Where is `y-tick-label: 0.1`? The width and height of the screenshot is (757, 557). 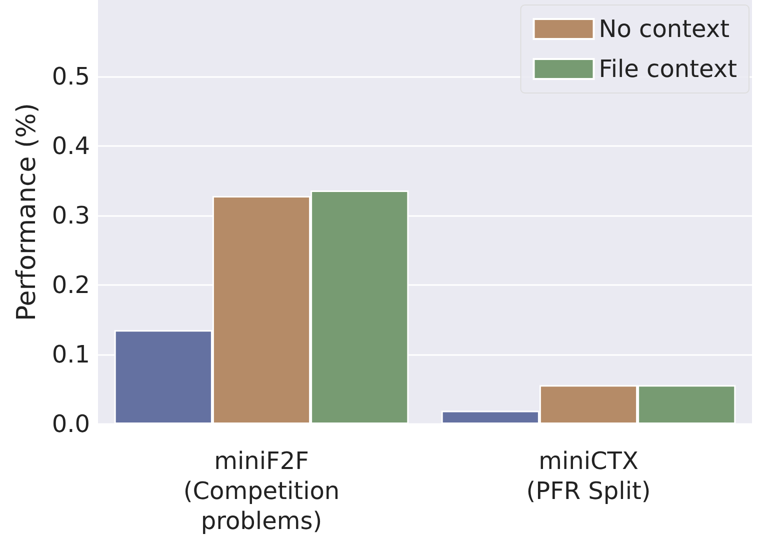
y-tick-label: 0.1 is located at coordinates (71, 354).